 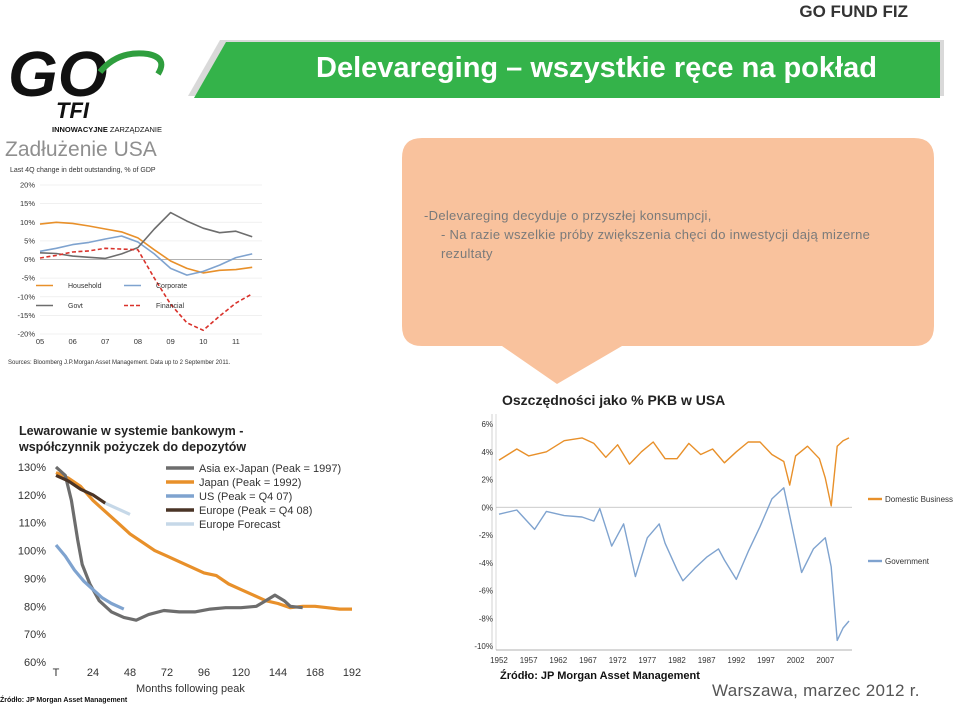 What do you see at coordinates (352, 673) in the screenshot?
I see `chart-lev-xtick: 192` at bounding box center [352, 673].